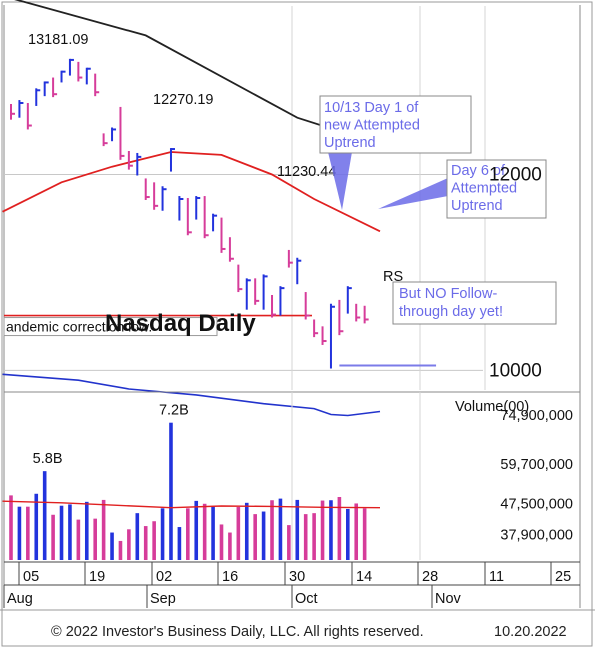  I want to click on peak-label: 12270.19, so click(183, 100).